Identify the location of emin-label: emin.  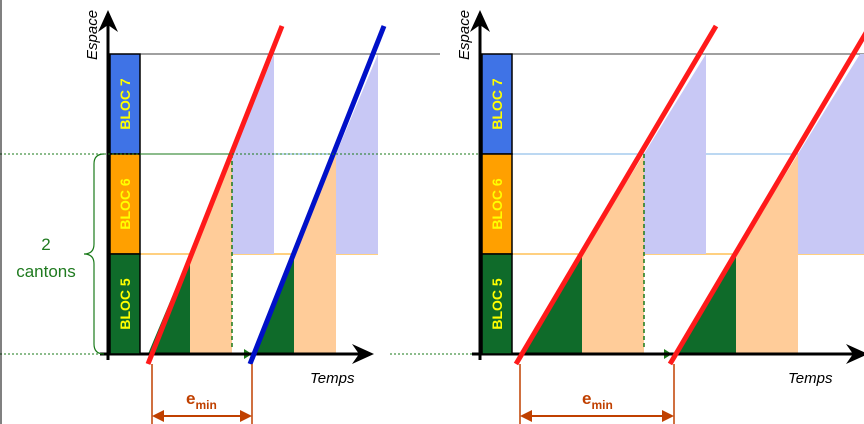
(201, 400).